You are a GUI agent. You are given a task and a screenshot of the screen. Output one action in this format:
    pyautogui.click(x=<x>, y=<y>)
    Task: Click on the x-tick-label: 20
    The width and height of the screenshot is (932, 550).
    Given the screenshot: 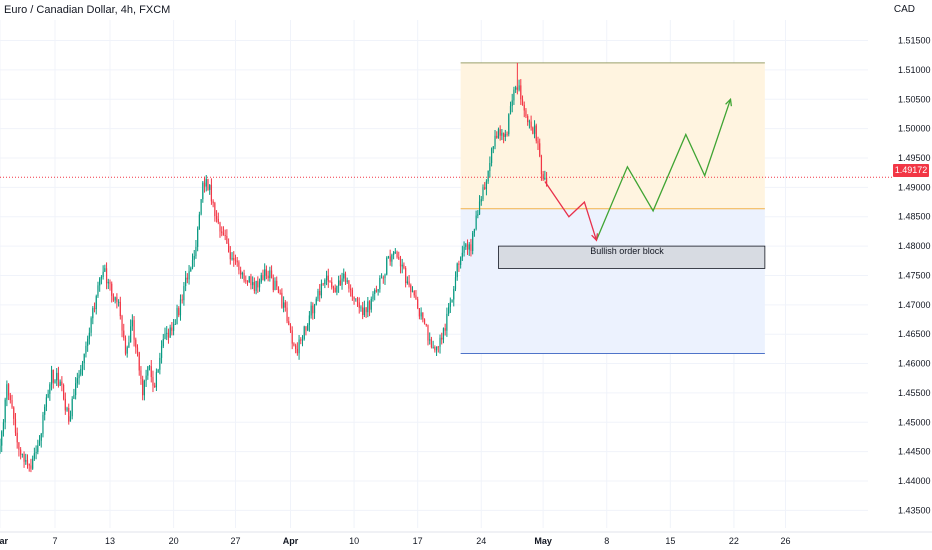 What is the action you would take?
    pyautogui.click(x=174, y=541)
    